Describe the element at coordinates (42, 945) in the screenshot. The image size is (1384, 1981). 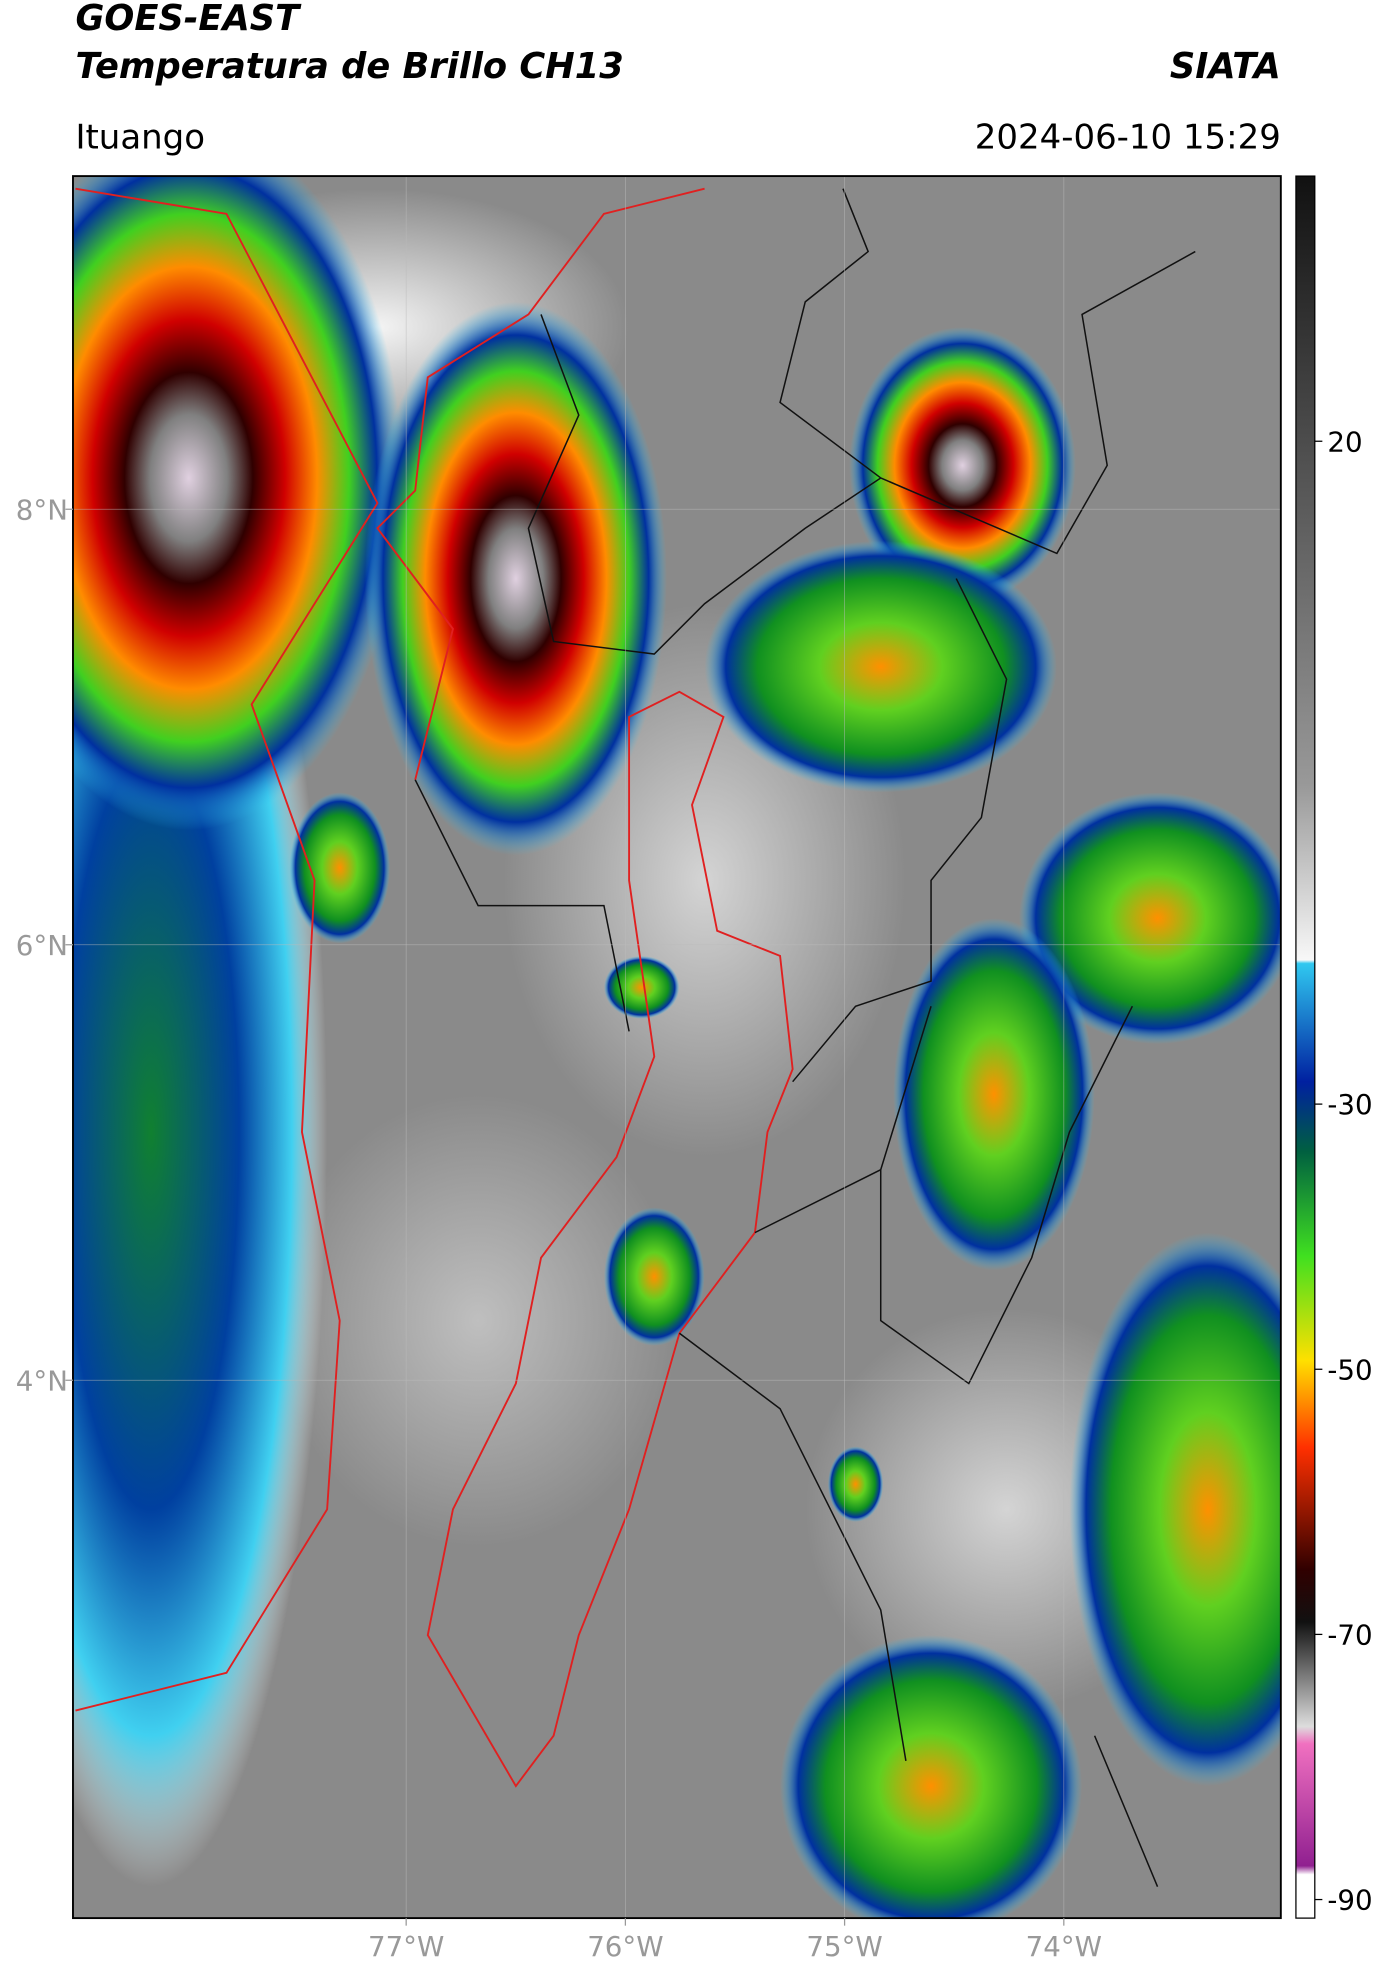
I see `lat-label: 6°N` at that location.